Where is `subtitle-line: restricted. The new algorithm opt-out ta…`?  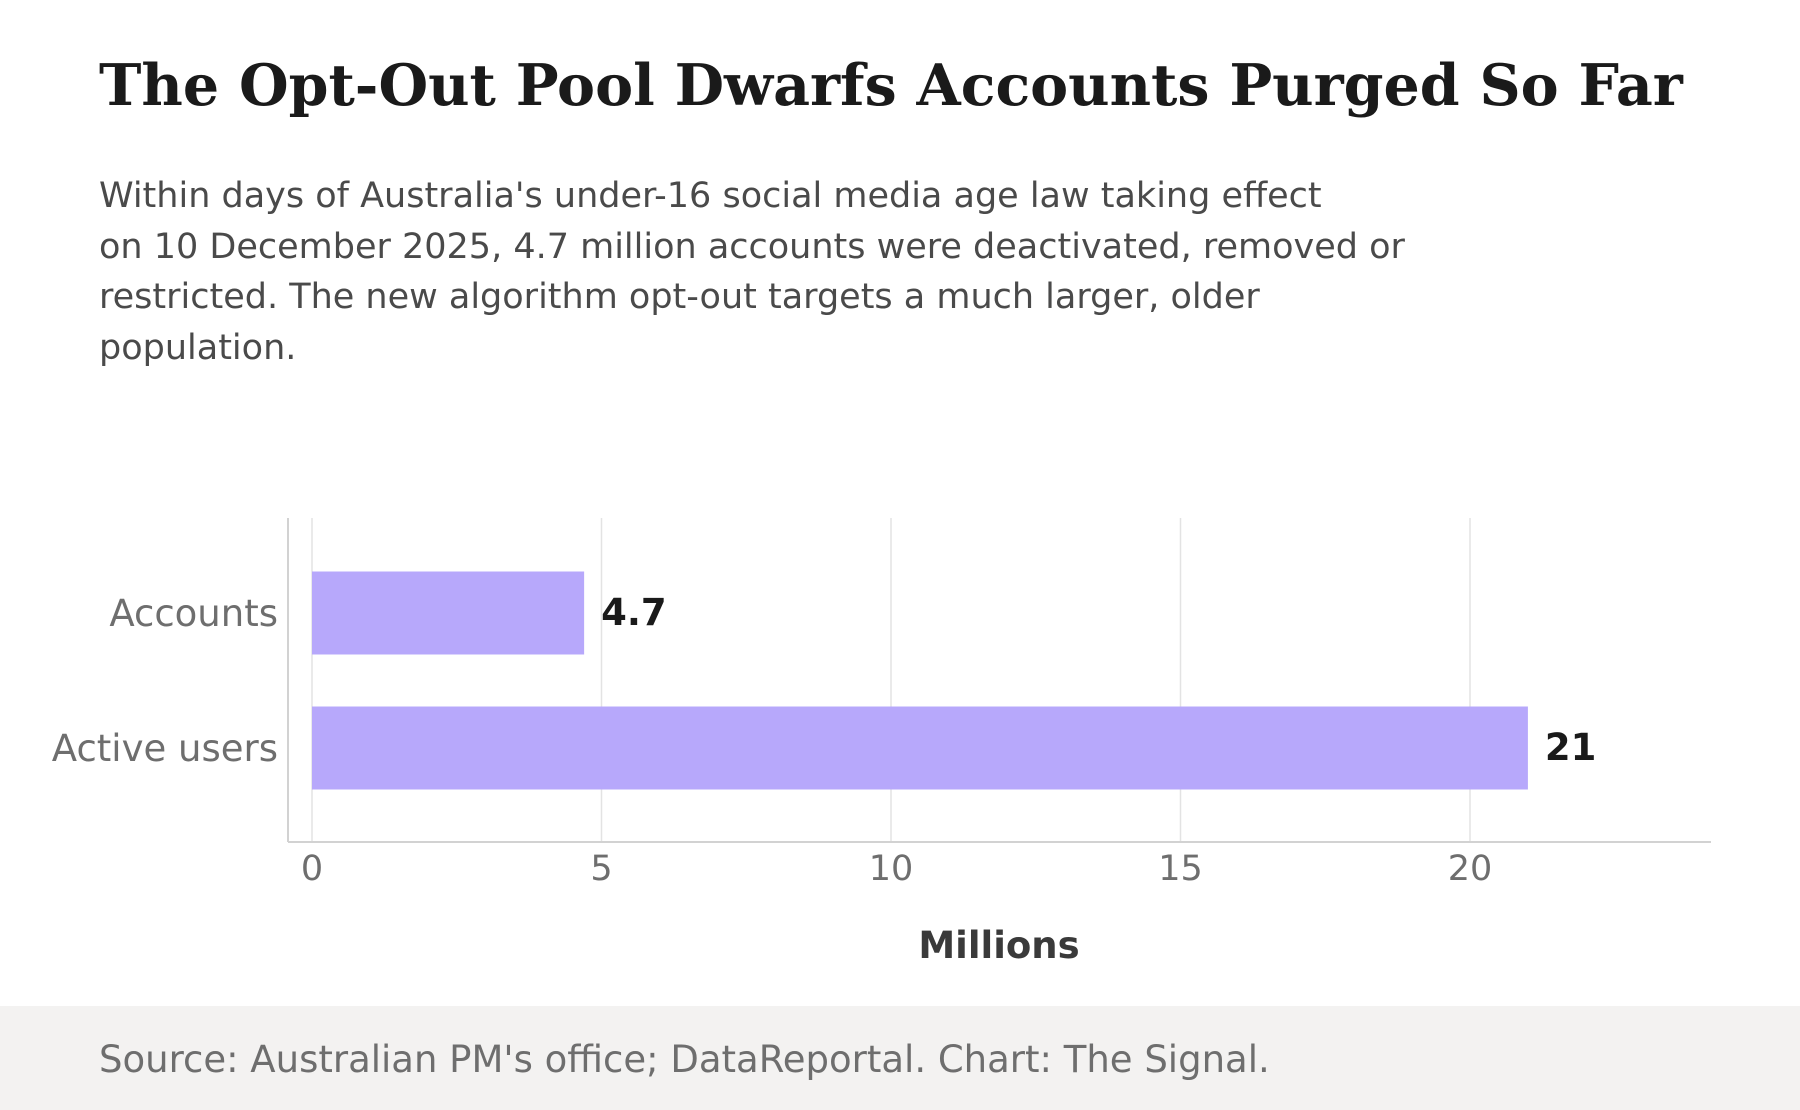
subtitle-line: restricted. The new algorithm opt-out ta… is located at coordinates (679, 297).